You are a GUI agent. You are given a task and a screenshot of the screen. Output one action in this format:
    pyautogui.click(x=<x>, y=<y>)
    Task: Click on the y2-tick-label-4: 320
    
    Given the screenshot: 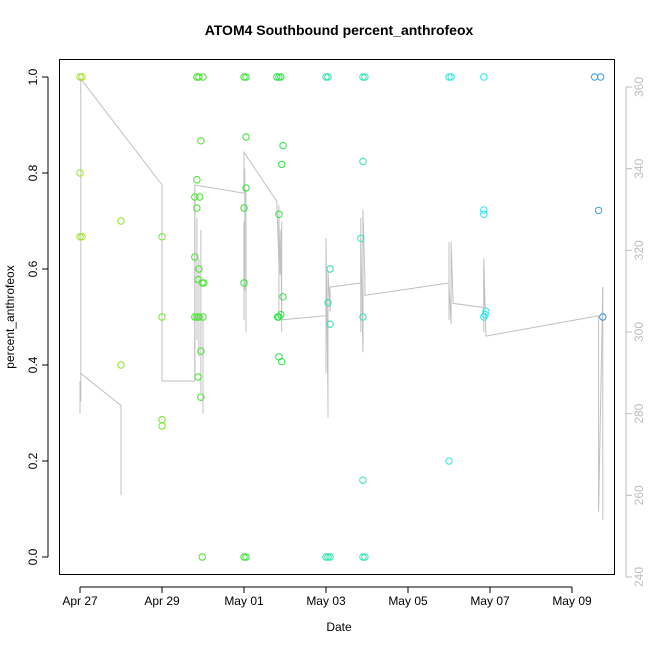 What is the action you would take?
    pyautogui.click(x=639, y=250)
    